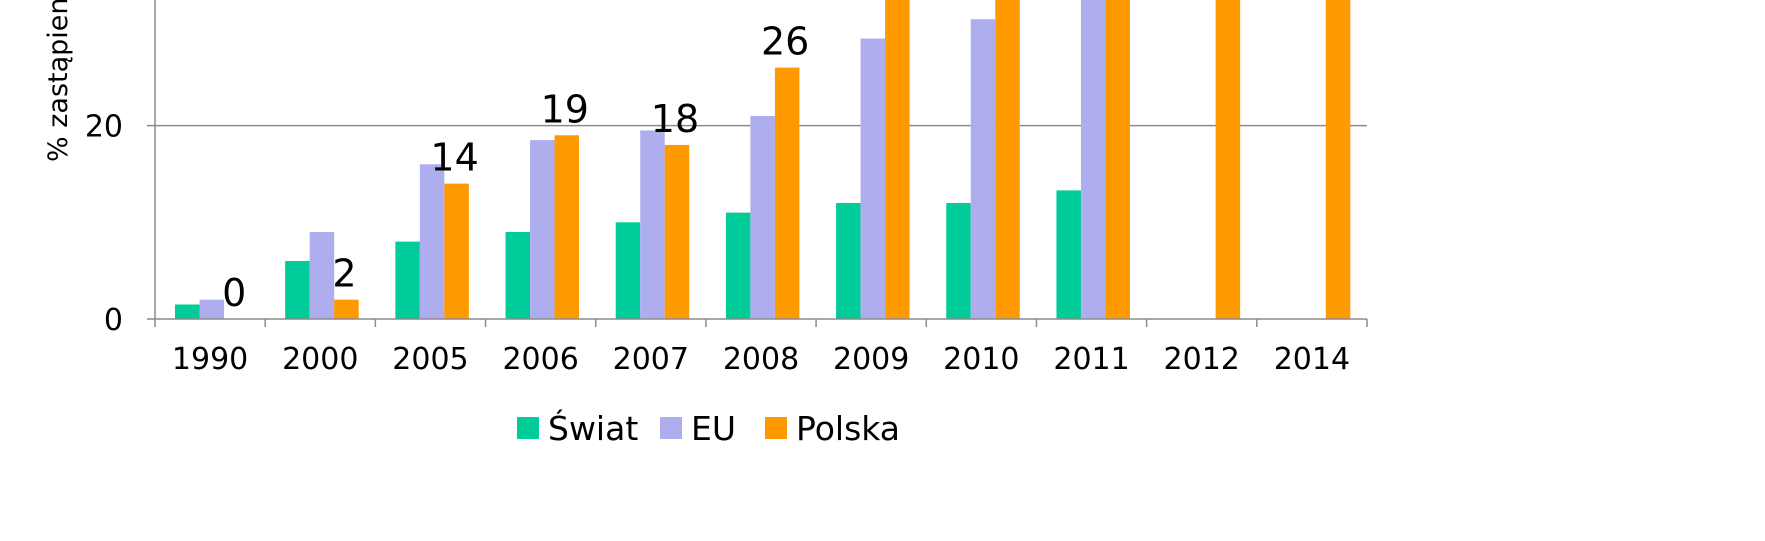 The image size is (1765, 541). What do you see at coordinates (628, 270) in the screenshot?
I see `bar-świat-2007` at bounding box center [628, 270].